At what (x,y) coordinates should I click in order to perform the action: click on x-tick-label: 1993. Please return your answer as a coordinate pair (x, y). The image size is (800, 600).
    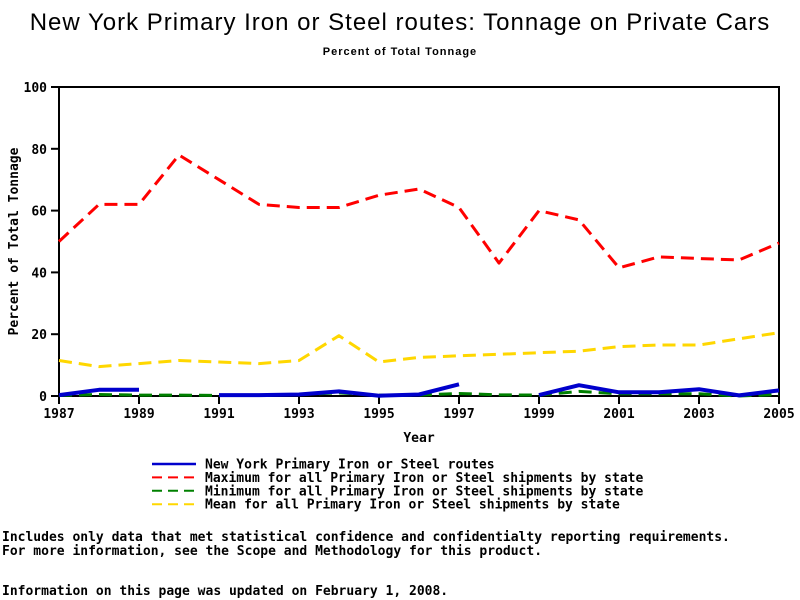
    Looking at the image, I should click on (298, 414).